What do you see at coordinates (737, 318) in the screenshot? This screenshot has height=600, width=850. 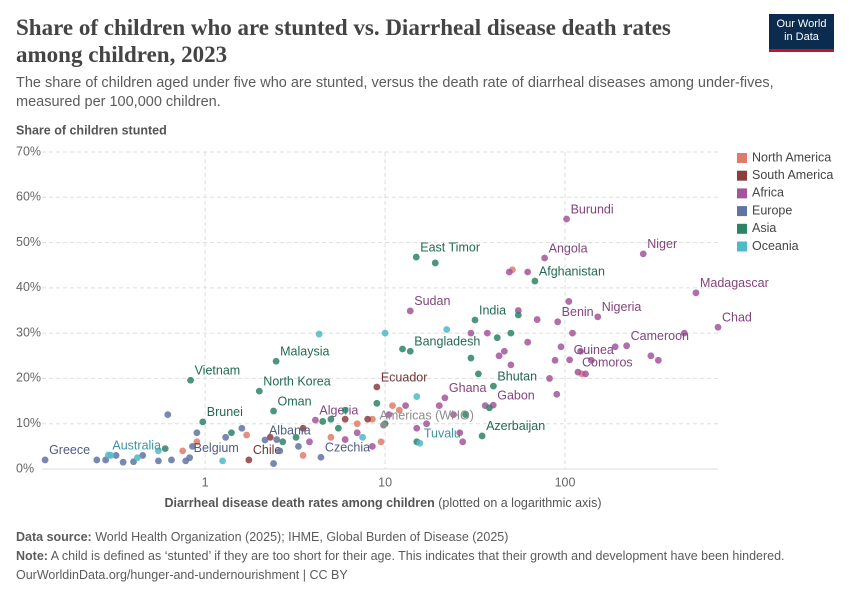 I see `point-label: Chad` at bounding box center [737, 318].